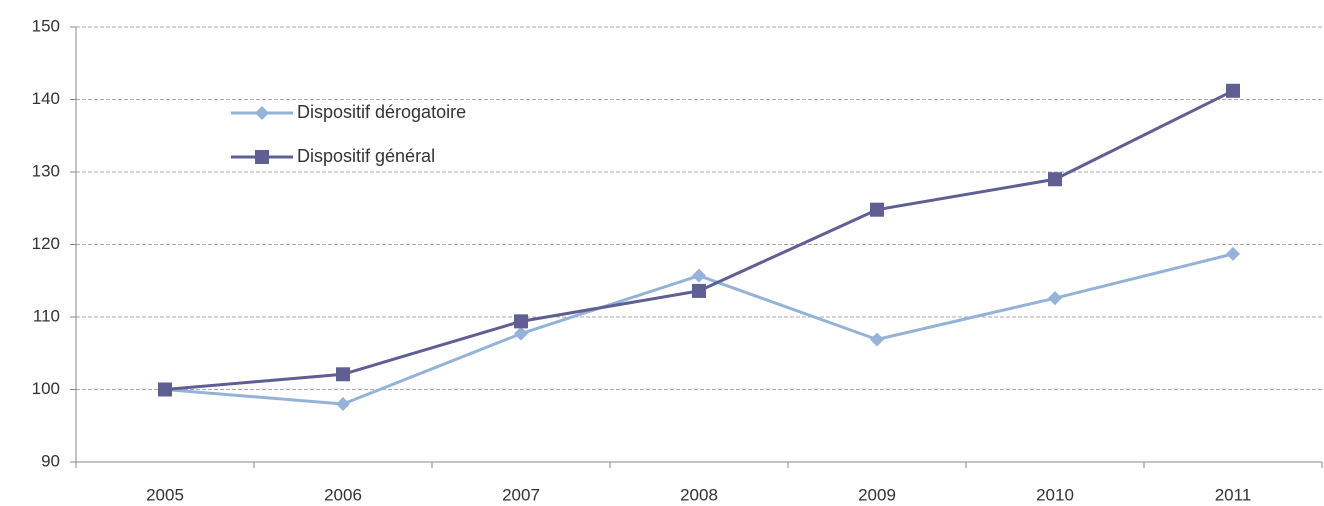  Describe the element at coordinates (1055, 494) in the screenshot. I see `x-tick-label: 2010` at that location.